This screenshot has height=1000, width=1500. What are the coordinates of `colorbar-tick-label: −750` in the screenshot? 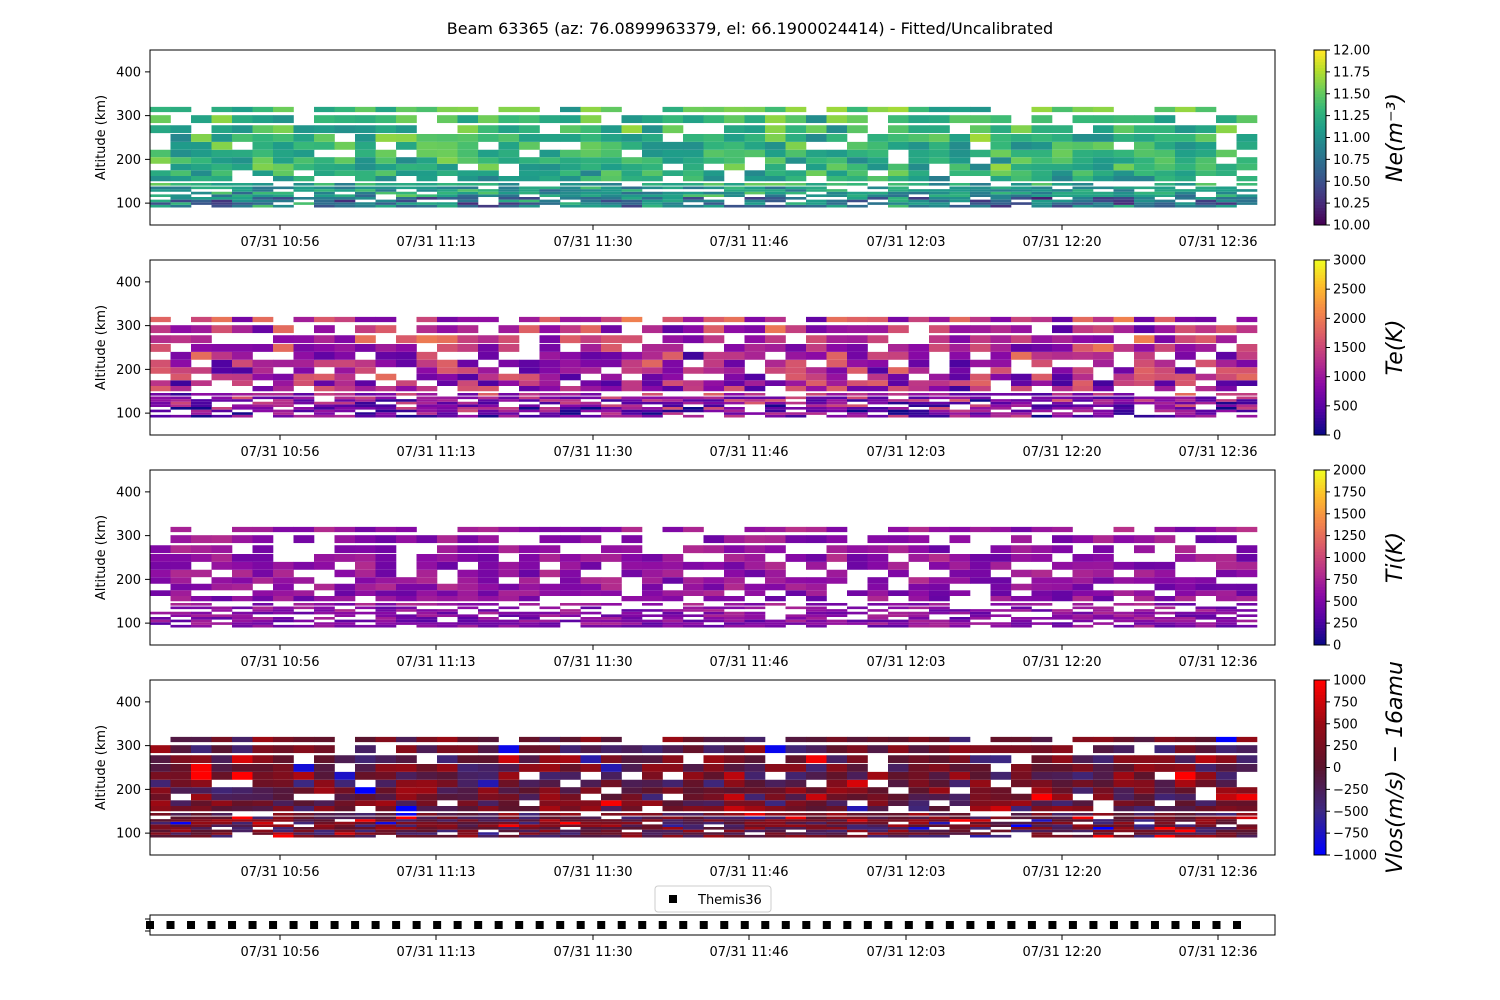 It's located at (1351, 834).